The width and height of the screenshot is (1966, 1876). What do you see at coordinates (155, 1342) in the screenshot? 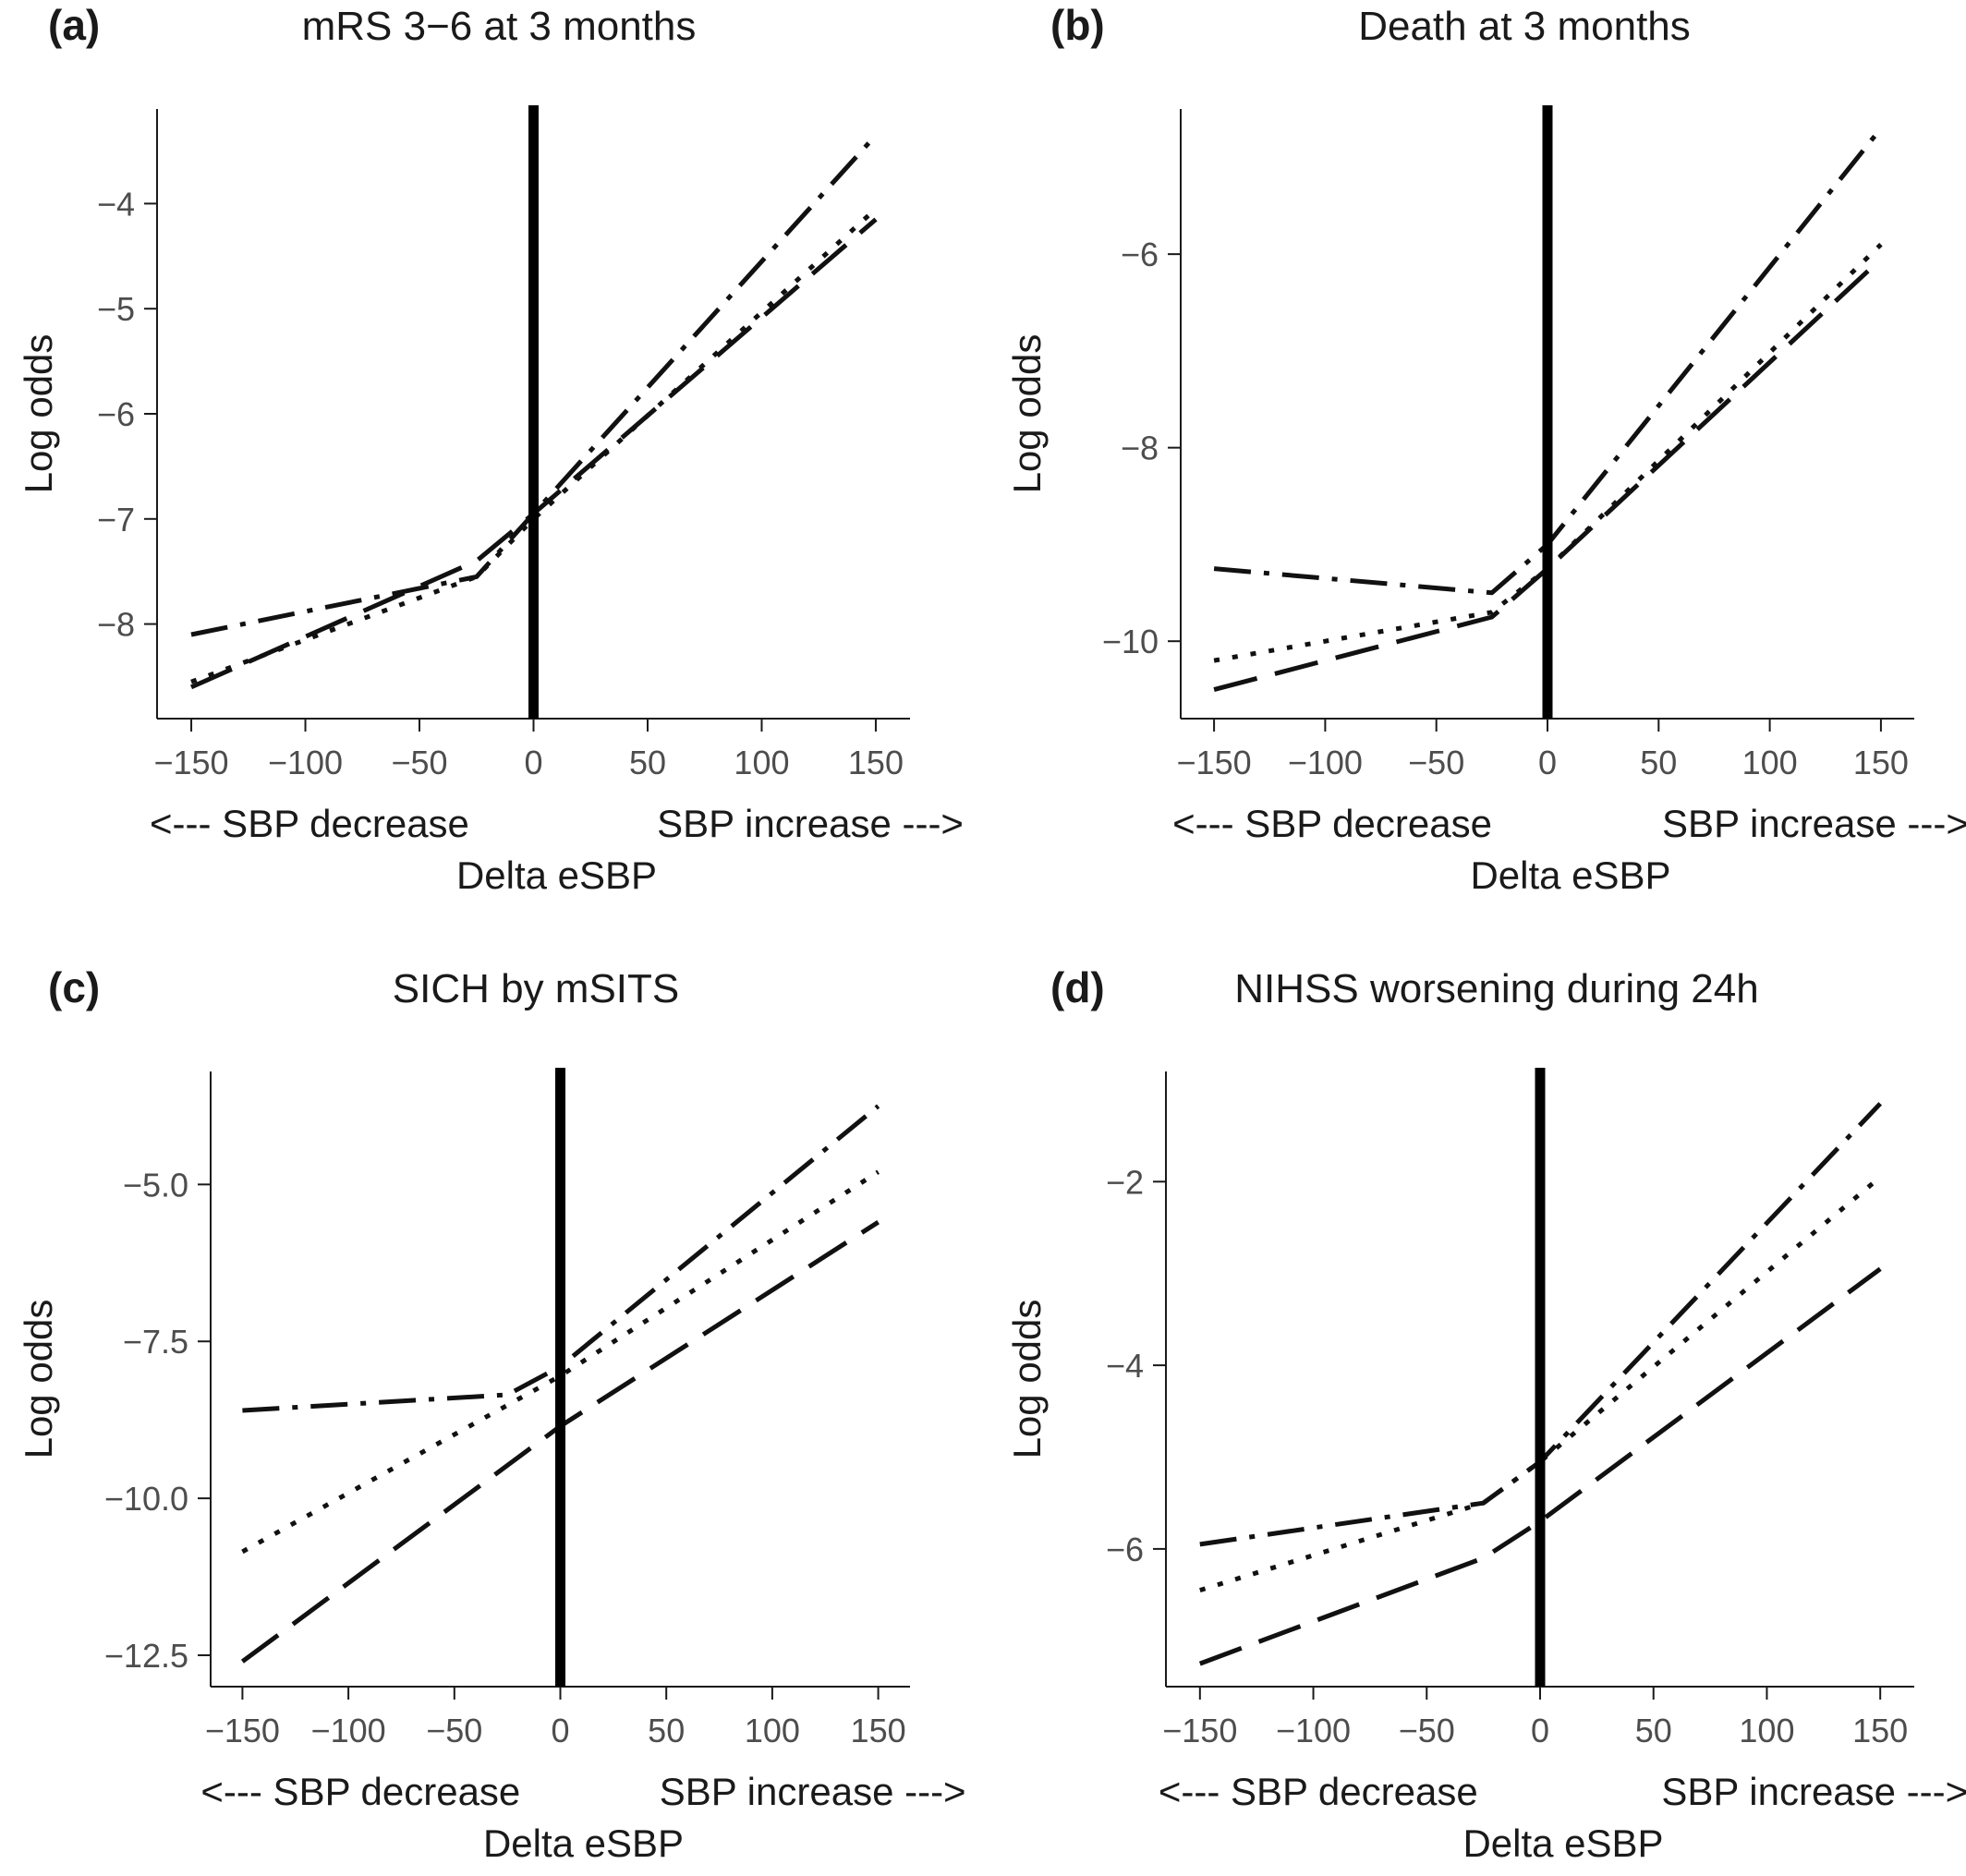
I see `y-tick-label: −7.5` at bounding box center [155, 1342].